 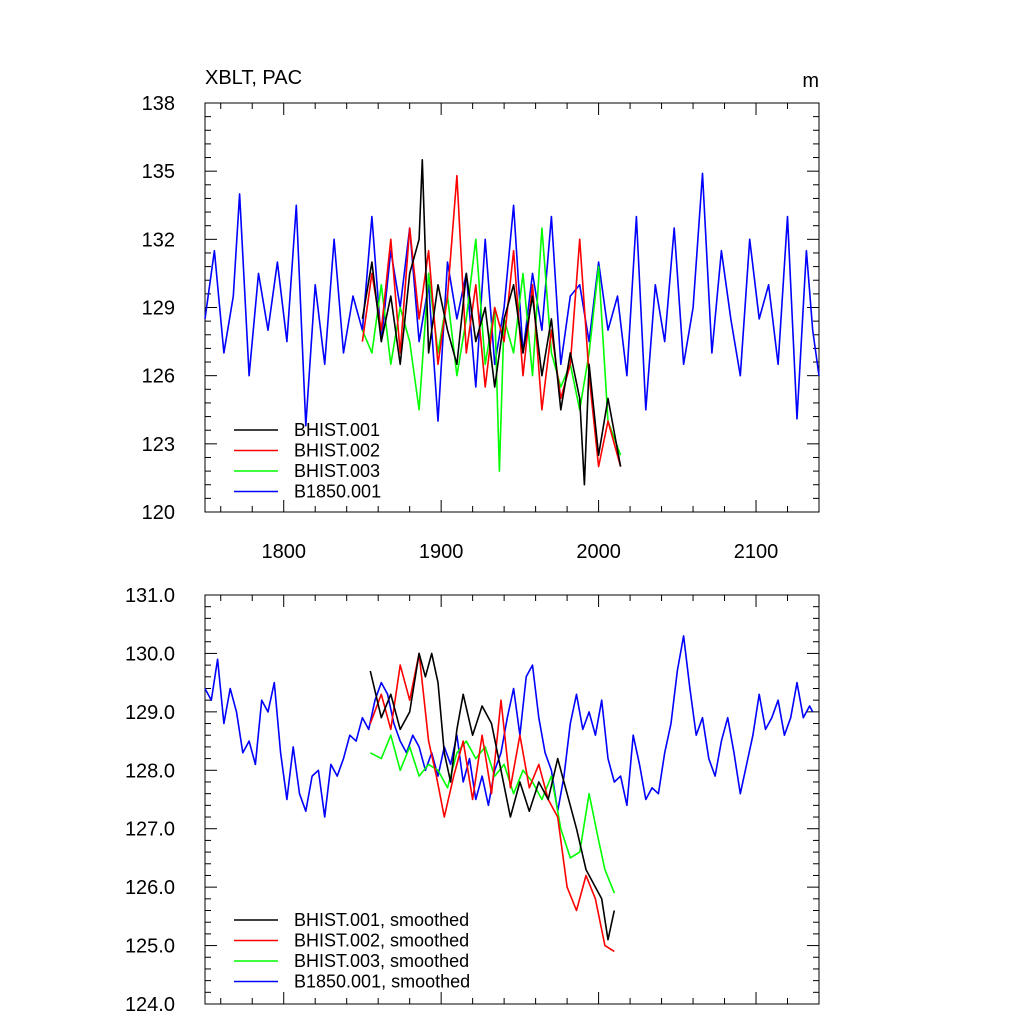 I want to click on series-line-bhist-003-smoothed, so click(x=492, y=814).